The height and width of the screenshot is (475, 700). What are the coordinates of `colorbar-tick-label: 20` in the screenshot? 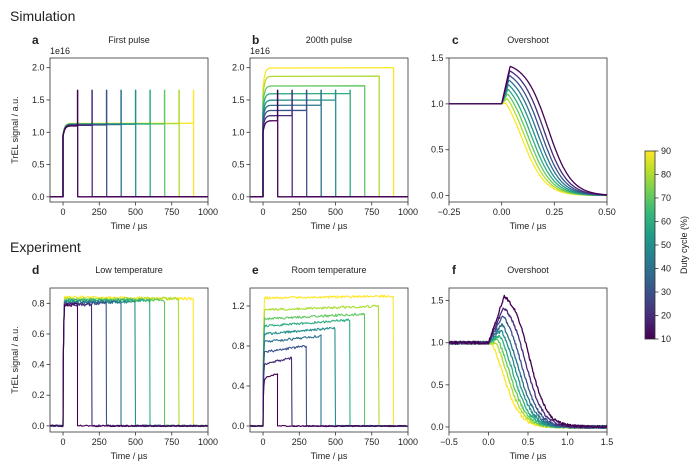 It's located at (666, 316).